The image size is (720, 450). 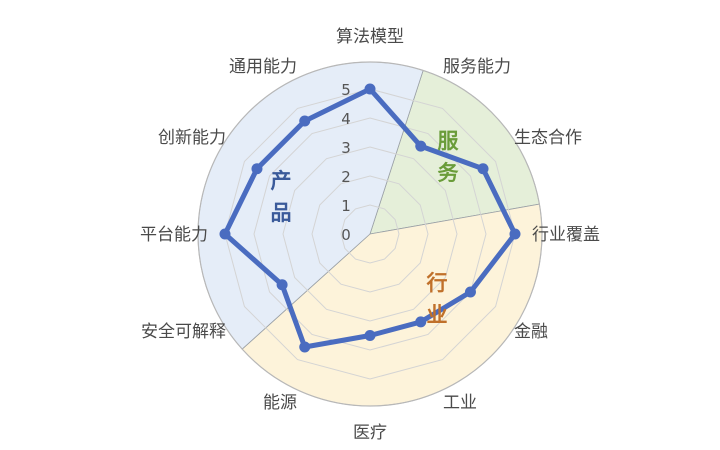 I want to click on axis-label-5: 工业, so click(x=460, y=403).